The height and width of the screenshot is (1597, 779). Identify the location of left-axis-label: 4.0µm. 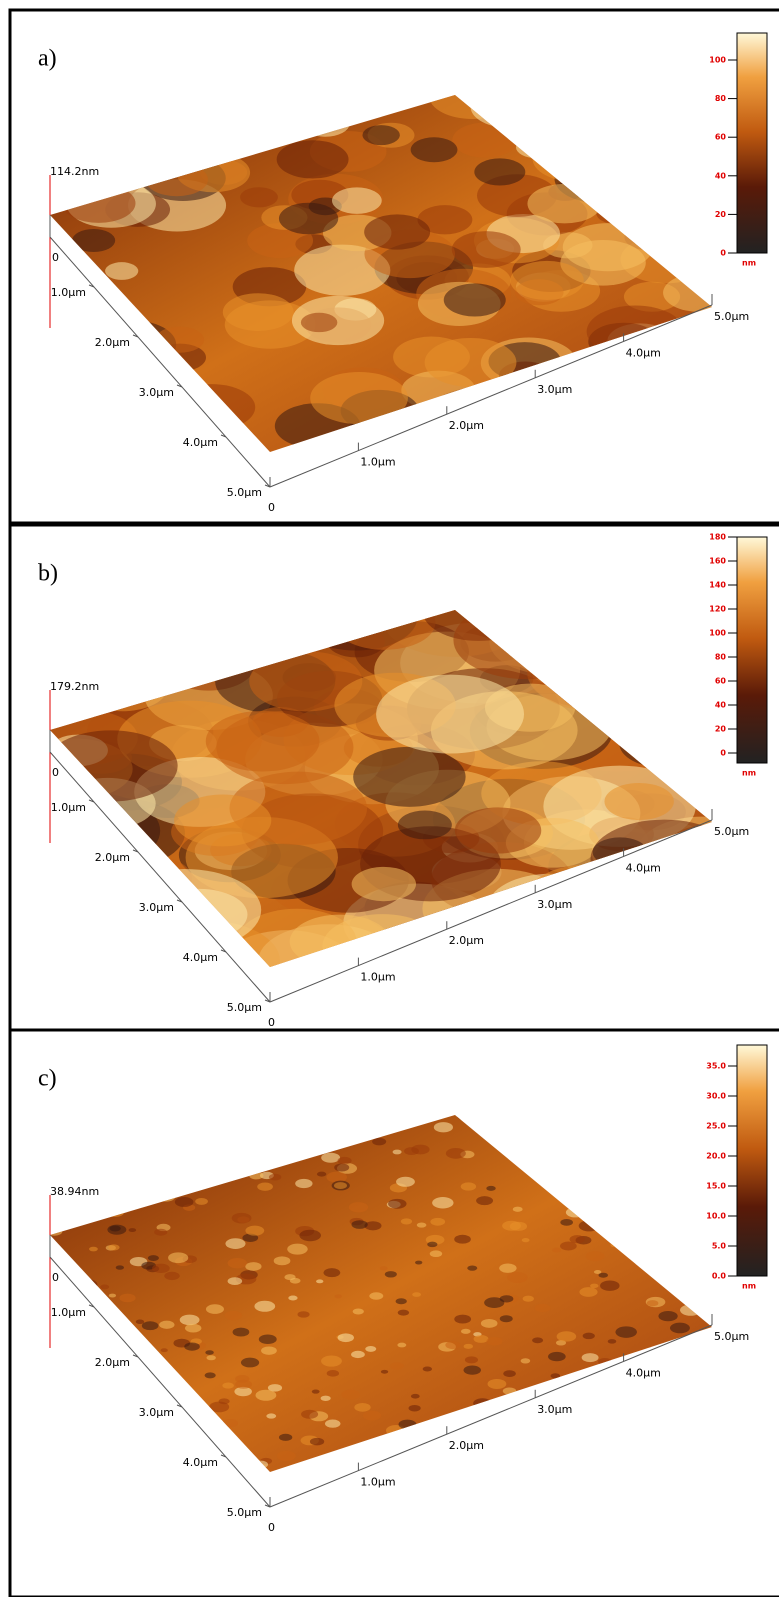
(200, 442).